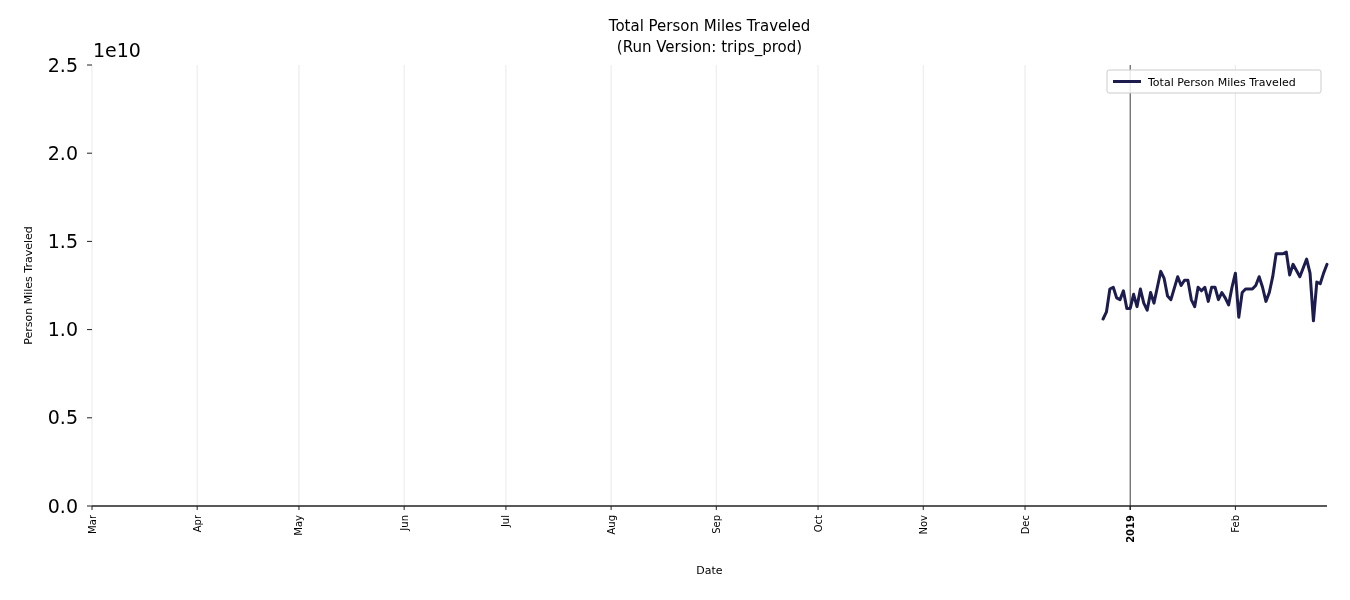  I want to click on y-tick-label: 0.5, so click(62, 417).